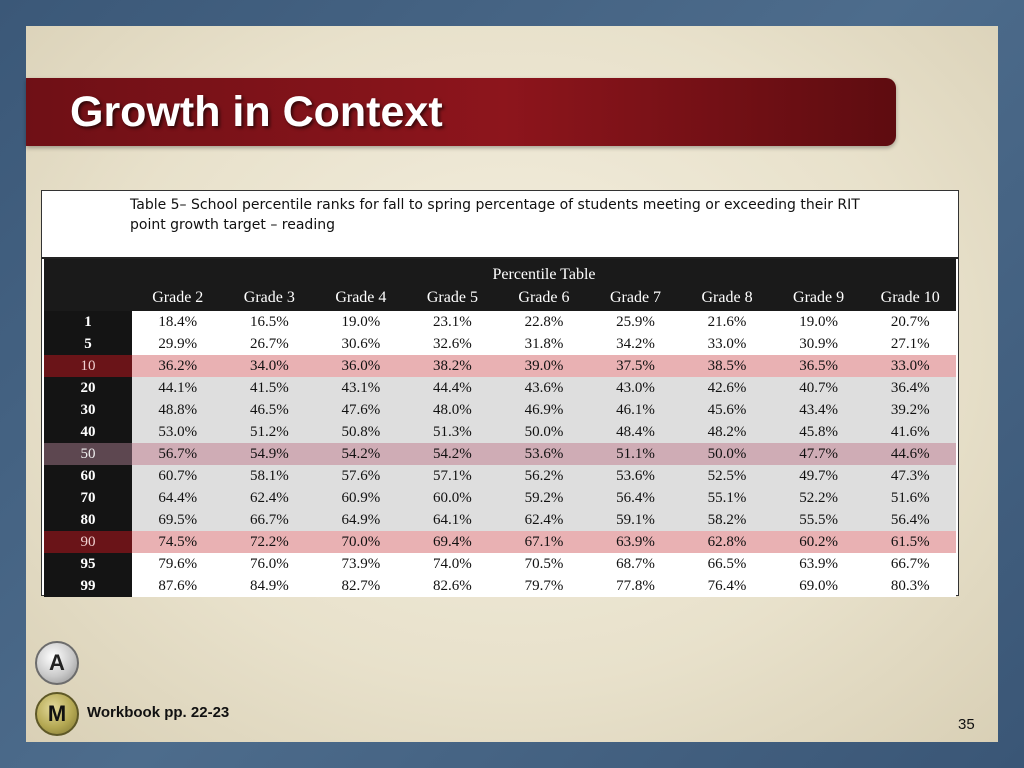 This screenshot has height=768, width=1024. Describe the element at coordinates (727, 388) in the screenshot. I see `table-cell: 42.6%` at that location.